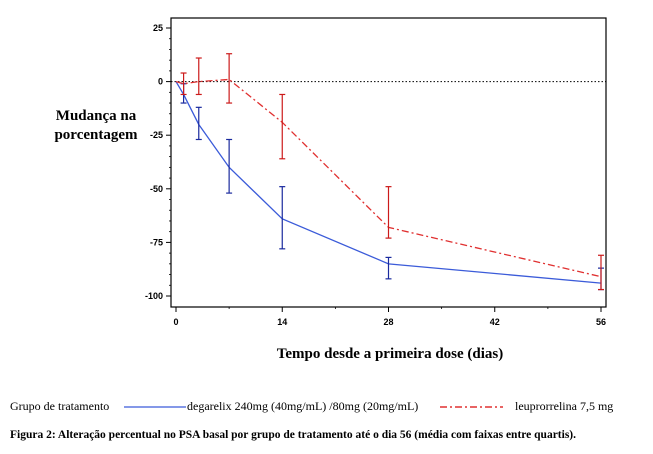  Describe the element at coordinates (390, 354) in the screenshot. I see `x-axis-label: Tempo desde a primeira dose (dias)` at that location.